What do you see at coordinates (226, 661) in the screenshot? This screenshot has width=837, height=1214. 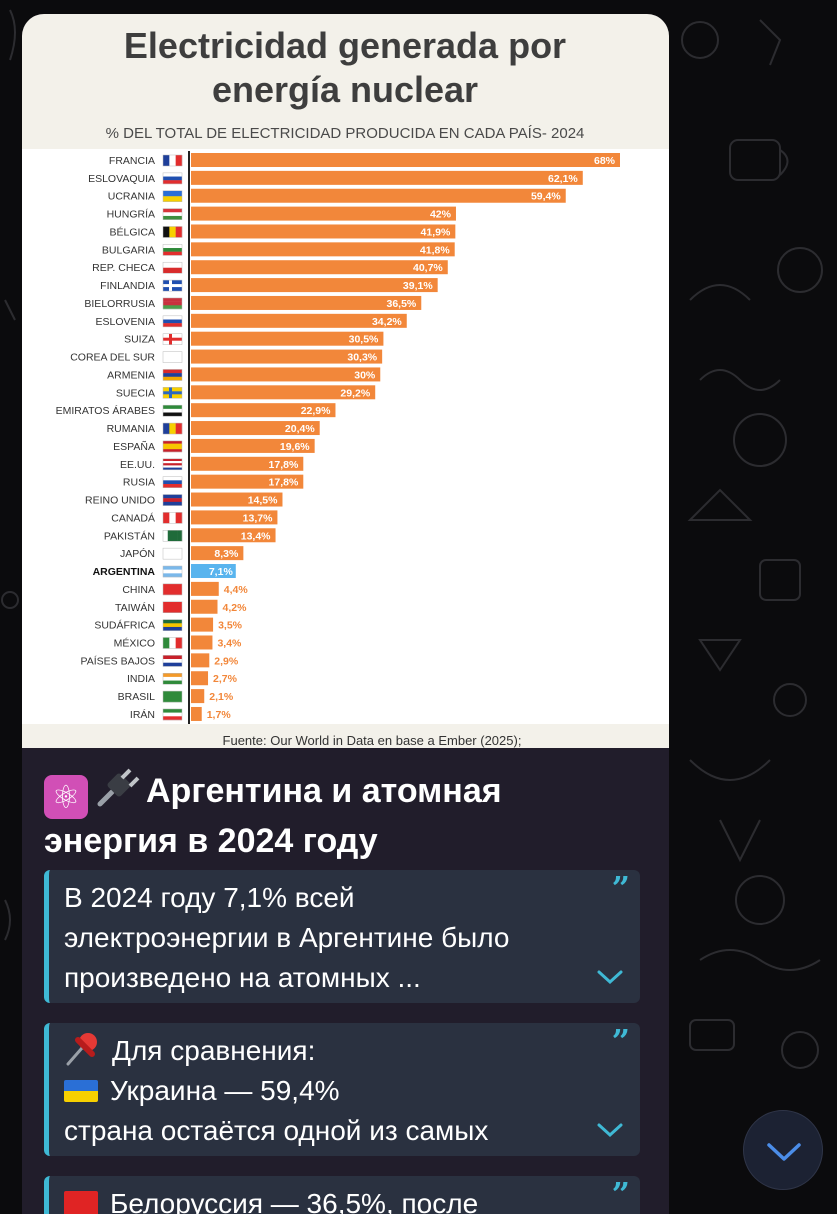 I see `value-label: 2,9%` at bounding box center [226, 661].